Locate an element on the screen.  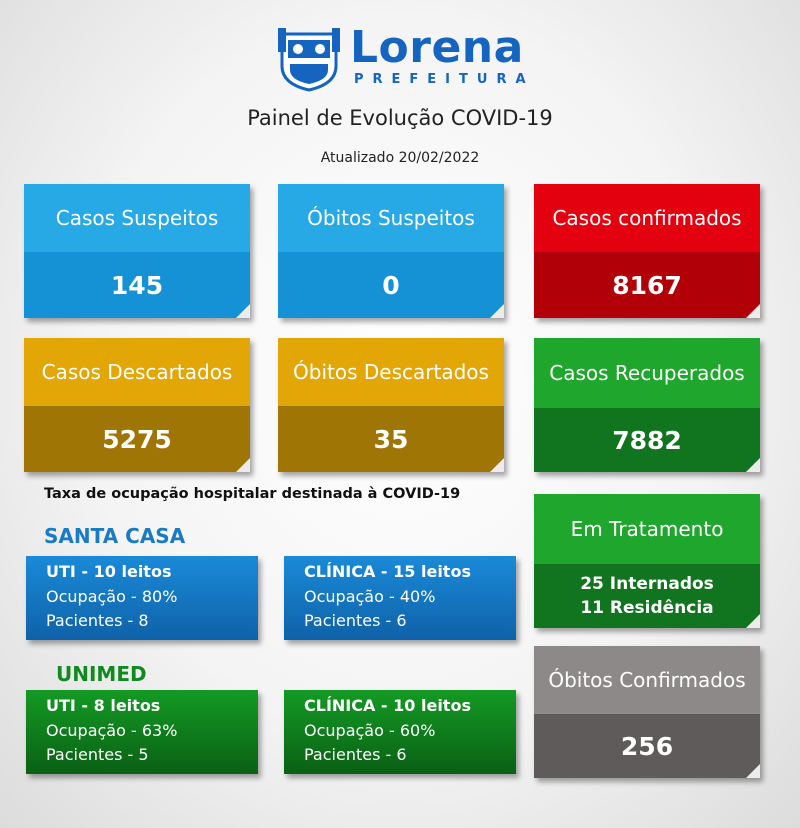
card-obitos-descartados: Óbitos Descartados 35 is located at coordinates (391, 405).